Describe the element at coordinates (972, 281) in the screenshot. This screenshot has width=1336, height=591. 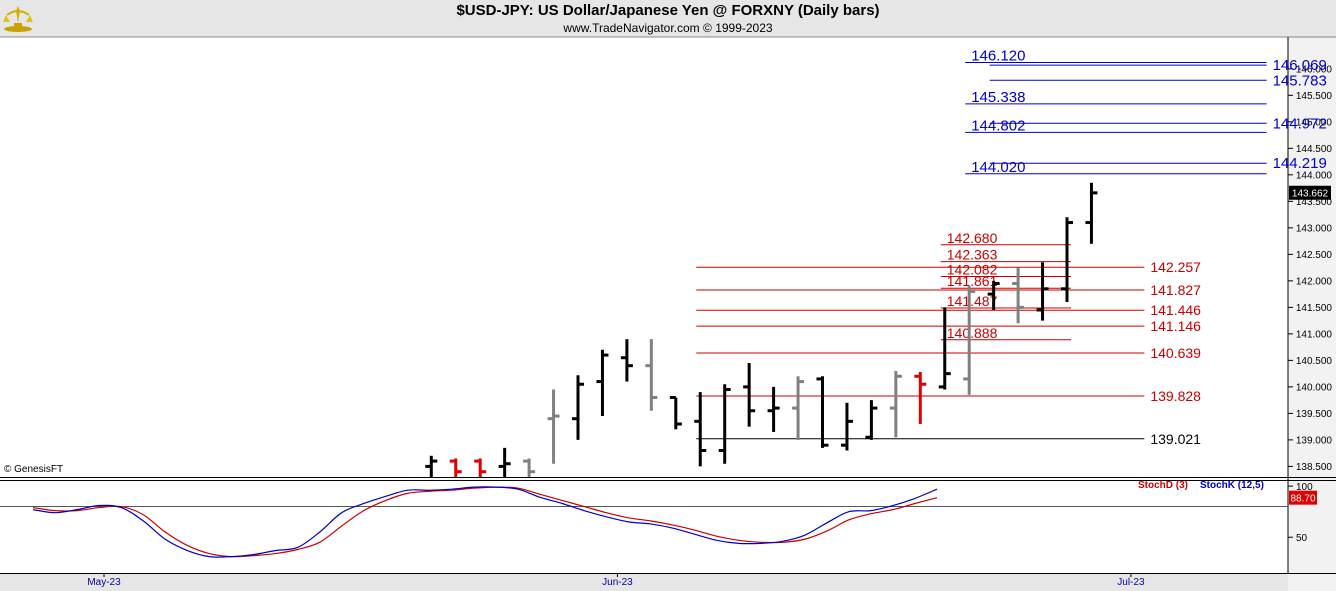
I see `level-label: 141.861` at that location.